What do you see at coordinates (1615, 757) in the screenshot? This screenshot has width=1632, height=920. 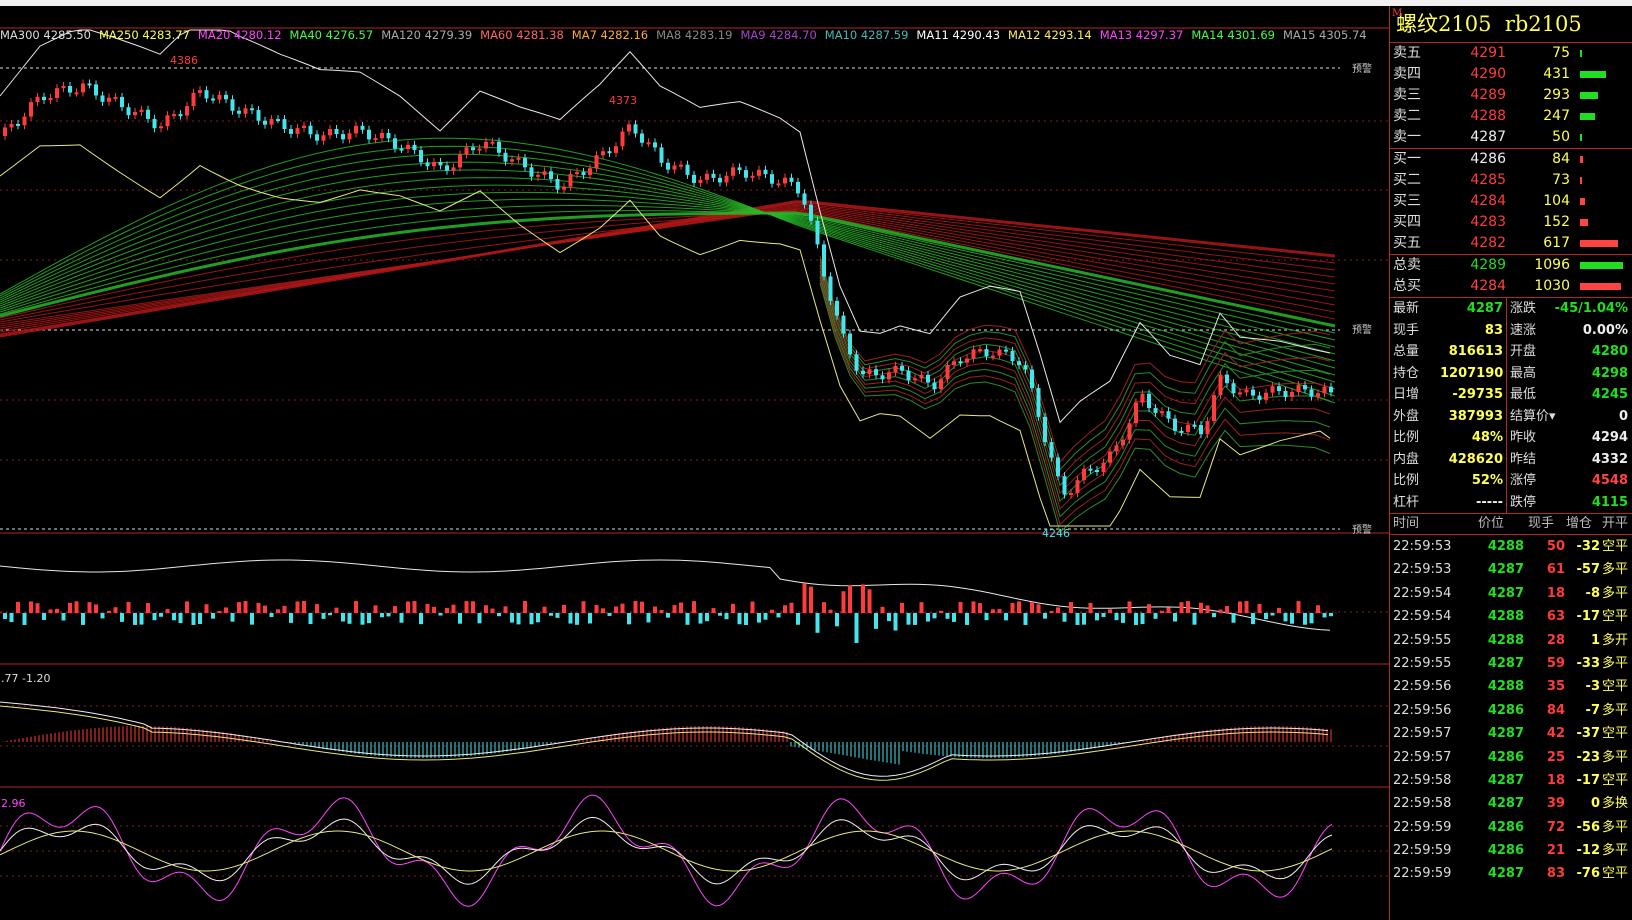 I see `tick-type: 多平` at bounding box center [1615, 757].